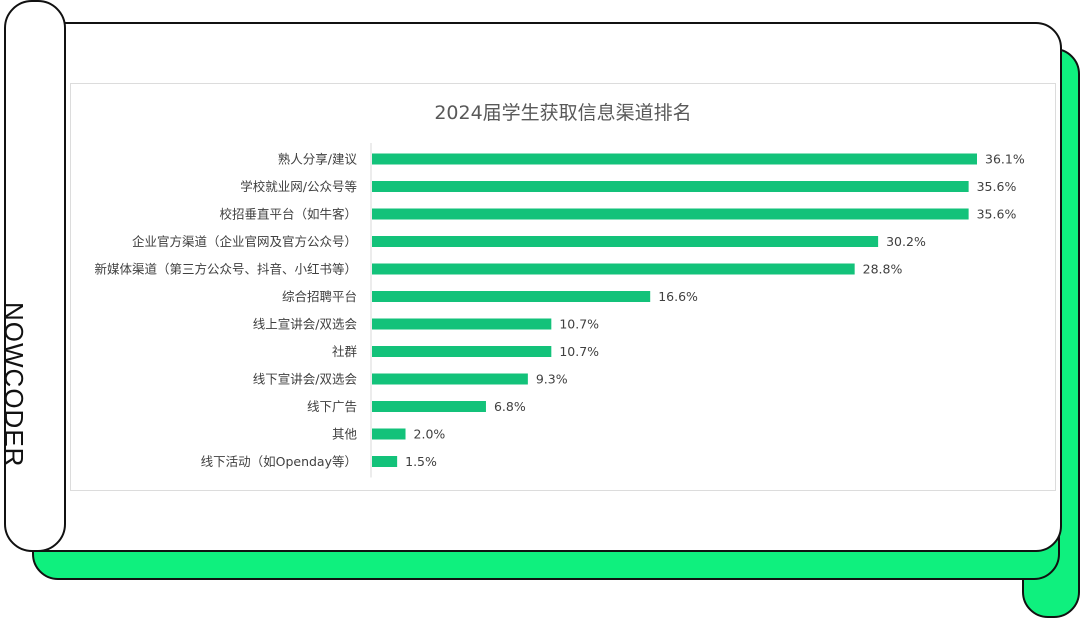 This screenshot has height=618, width=1080. Describe the element at coordinates (906, 241) in the screenshot. I see `data-label: 30.2%` at that location.